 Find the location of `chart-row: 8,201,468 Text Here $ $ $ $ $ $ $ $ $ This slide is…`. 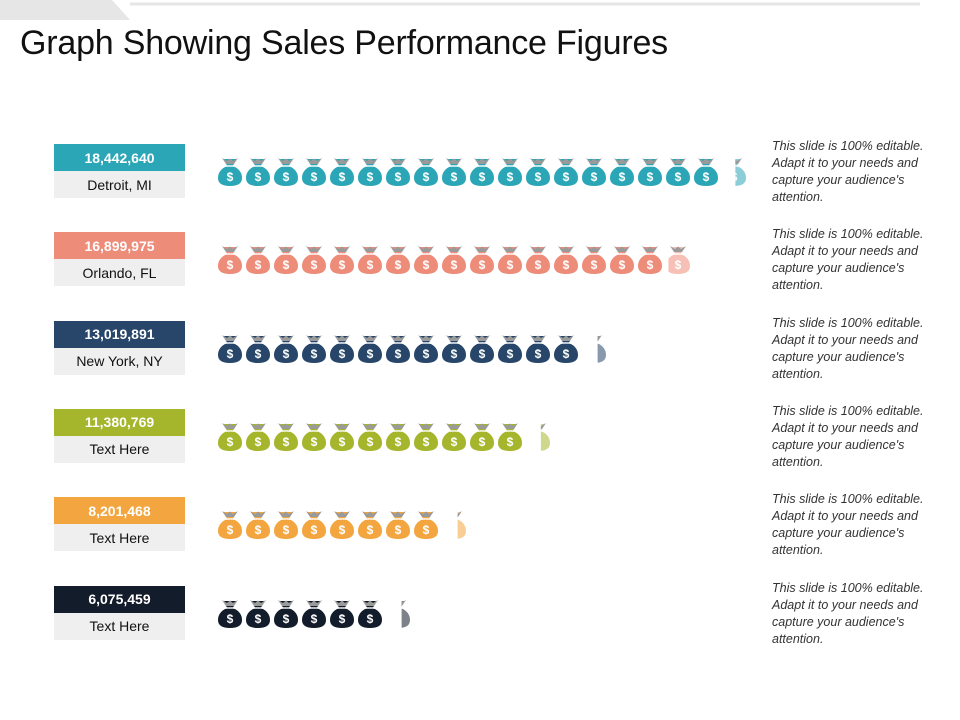

chart-row: 8,201,468 Text Here $ $ $ $ $ $ $ $ $ This slide is… is located at coordinates (480, 524).